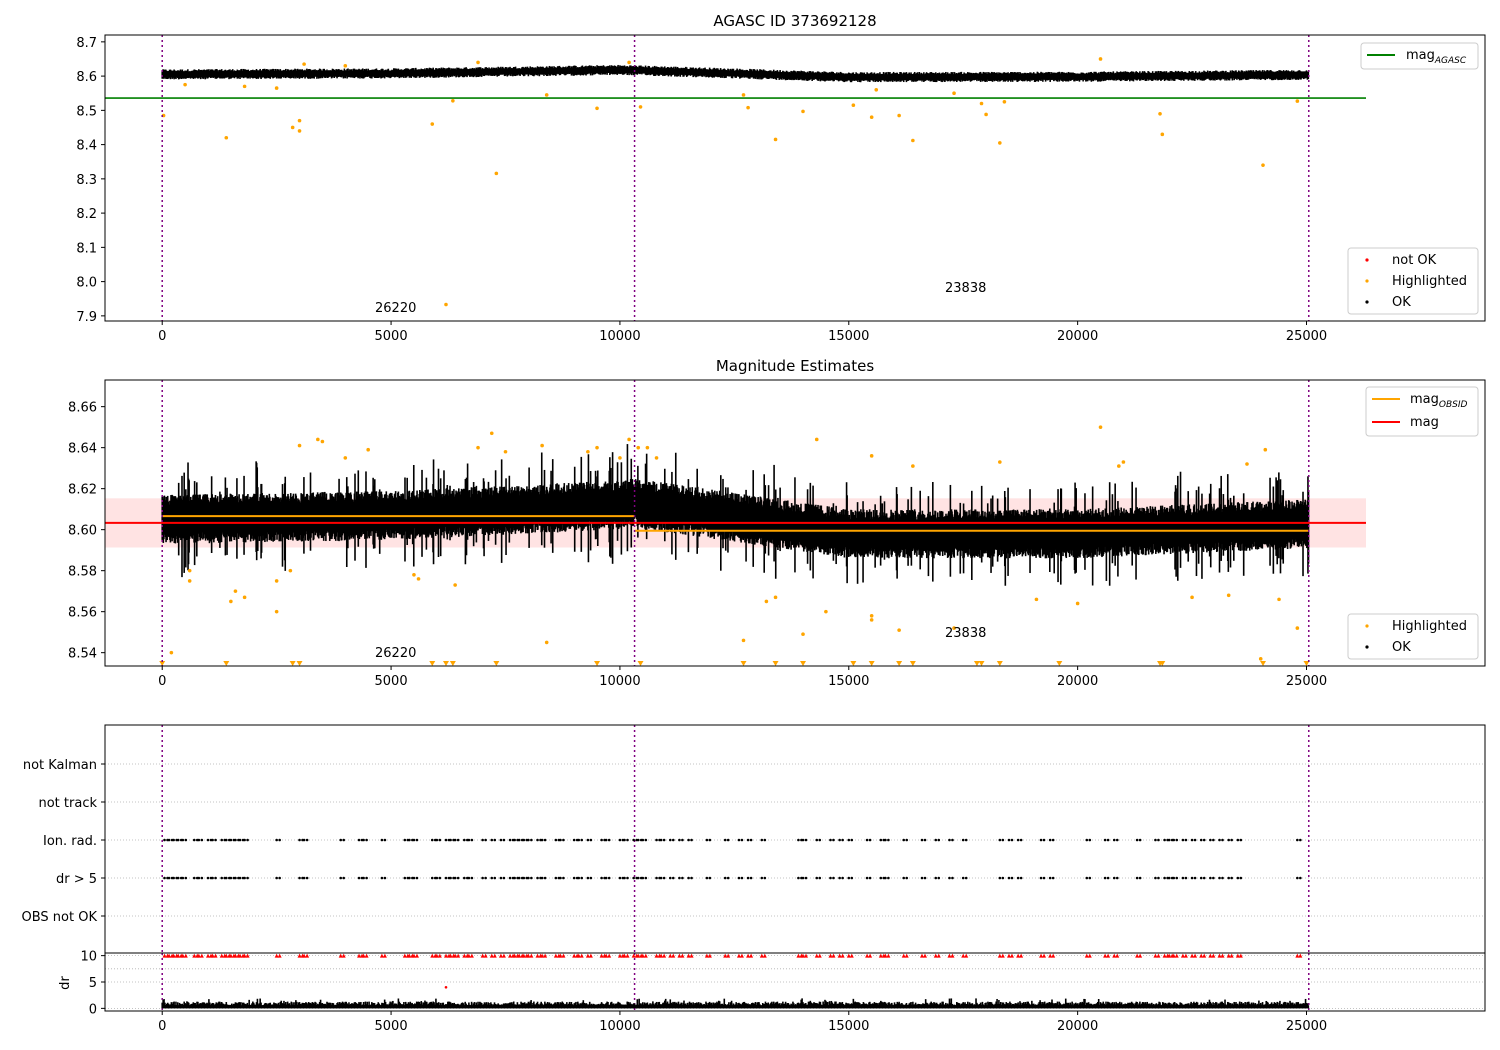  What do you see at coordinates (735, 515) in the screenshot?
I see `panel2-ok-band` at bounding box center [735, 515].